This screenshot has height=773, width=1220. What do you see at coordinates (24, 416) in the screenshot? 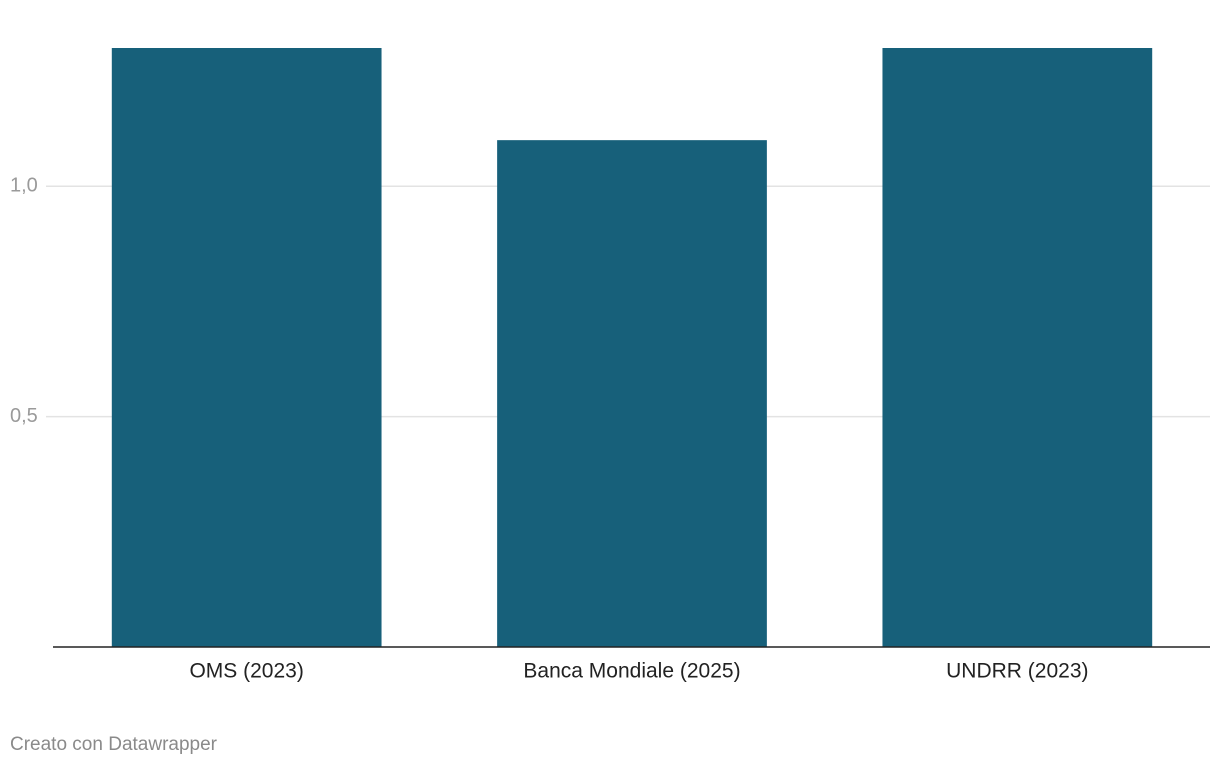
I see `y-tick-label: 0,5` at bounding box center [24, 416].